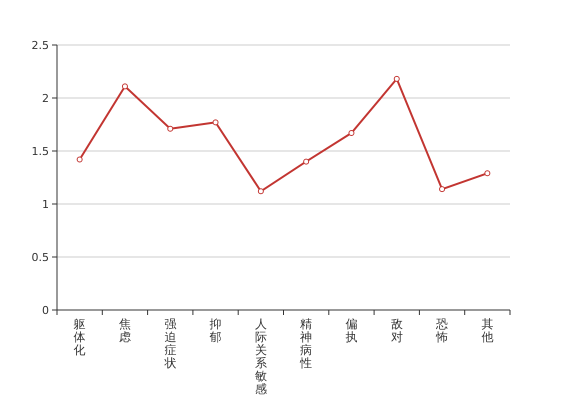 The width and height of the screenshot is (567, 400). What do you see at coordinates (260, 356) in the screenshot?
I see `x-tick-label: 人际关系敏感` at bounding box center [260, 356].